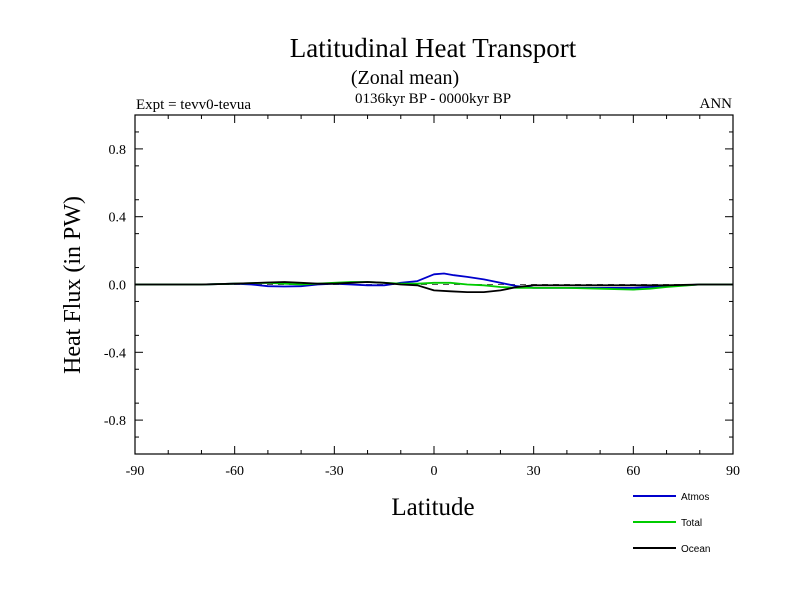 Image resolution: width=800 pixels, height=600 pixels. I want to click on x-tick-label: -60, so click(234, 471).